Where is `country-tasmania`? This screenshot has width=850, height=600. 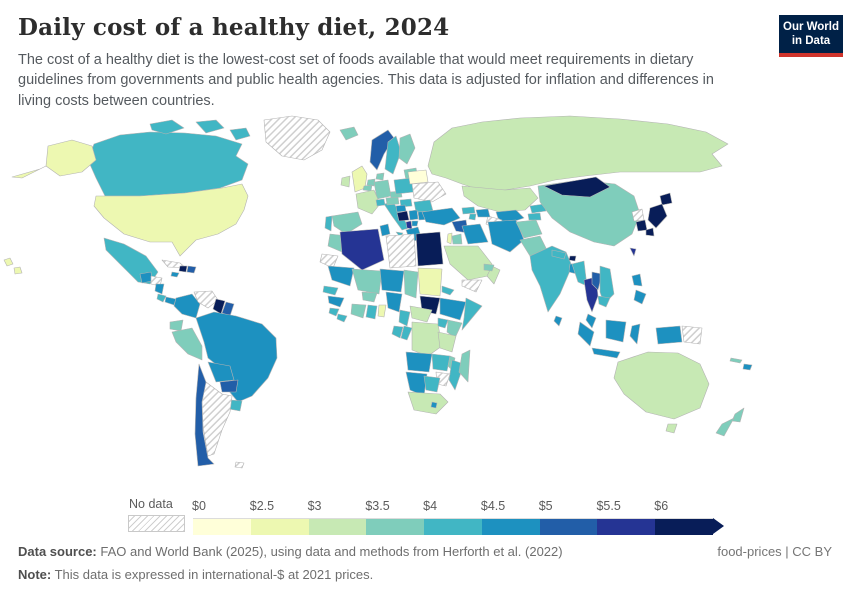
country-tasmania is located at coordinates (671, 428).